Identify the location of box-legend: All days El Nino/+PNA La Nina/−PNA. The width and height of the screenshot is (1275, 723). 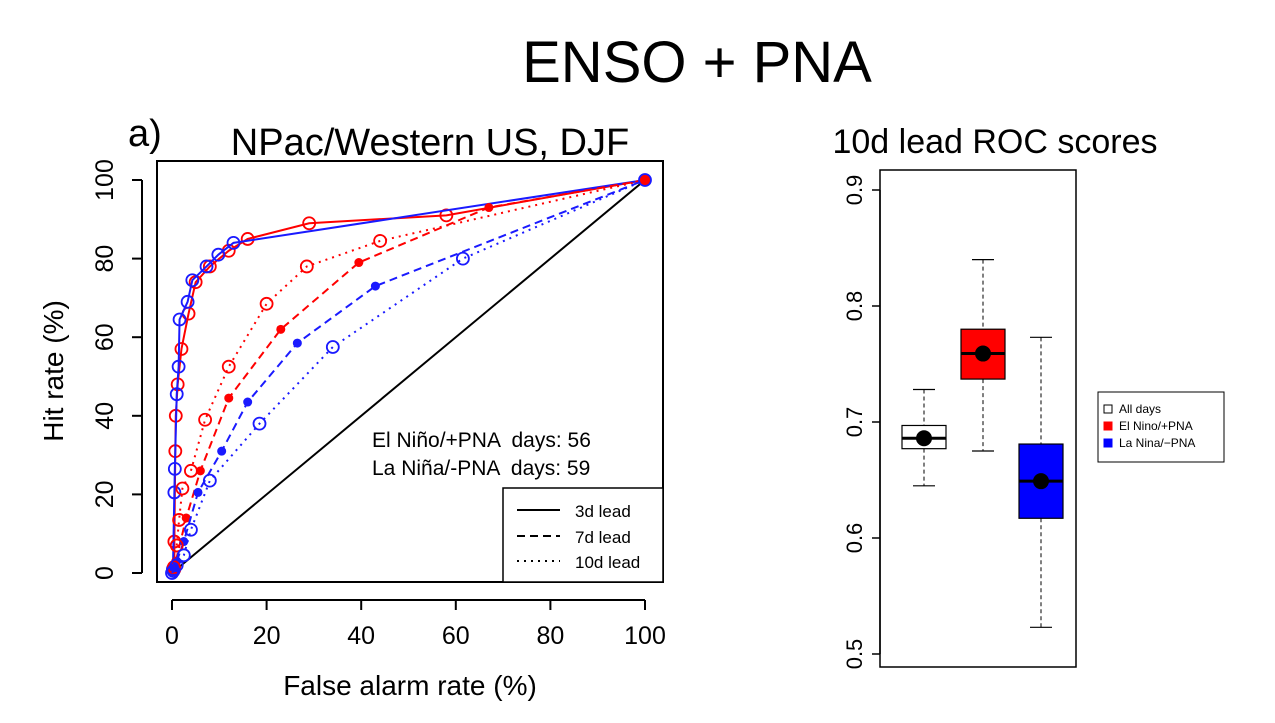
(1161, 427).